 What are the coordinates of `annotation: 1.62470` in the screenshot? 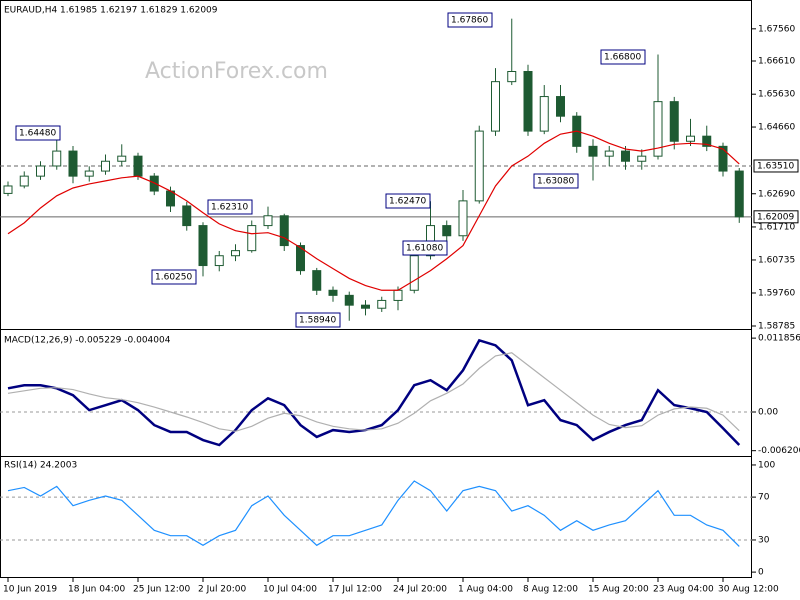 It's located at (407, 202).